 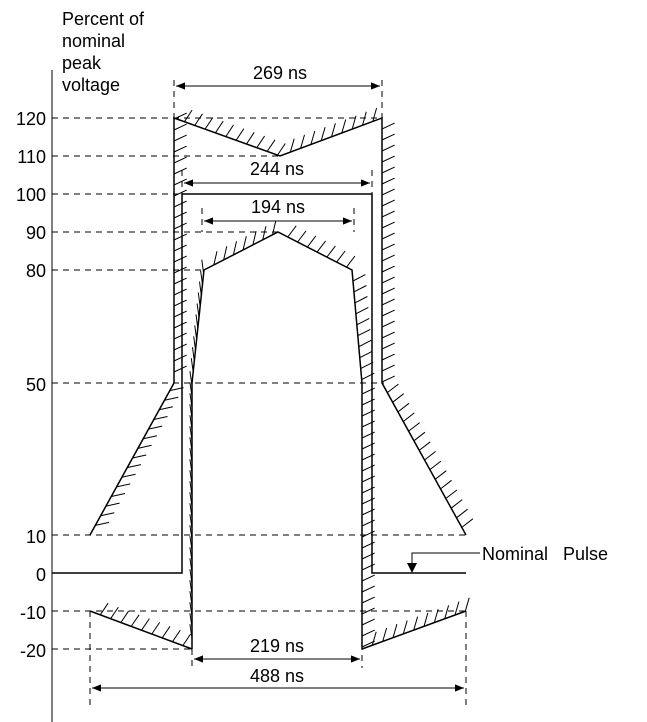 What do you see at coordinates (41, 575) in the screenshot?
I see `y-tick-0: 0` at bounding box center [41, 575].